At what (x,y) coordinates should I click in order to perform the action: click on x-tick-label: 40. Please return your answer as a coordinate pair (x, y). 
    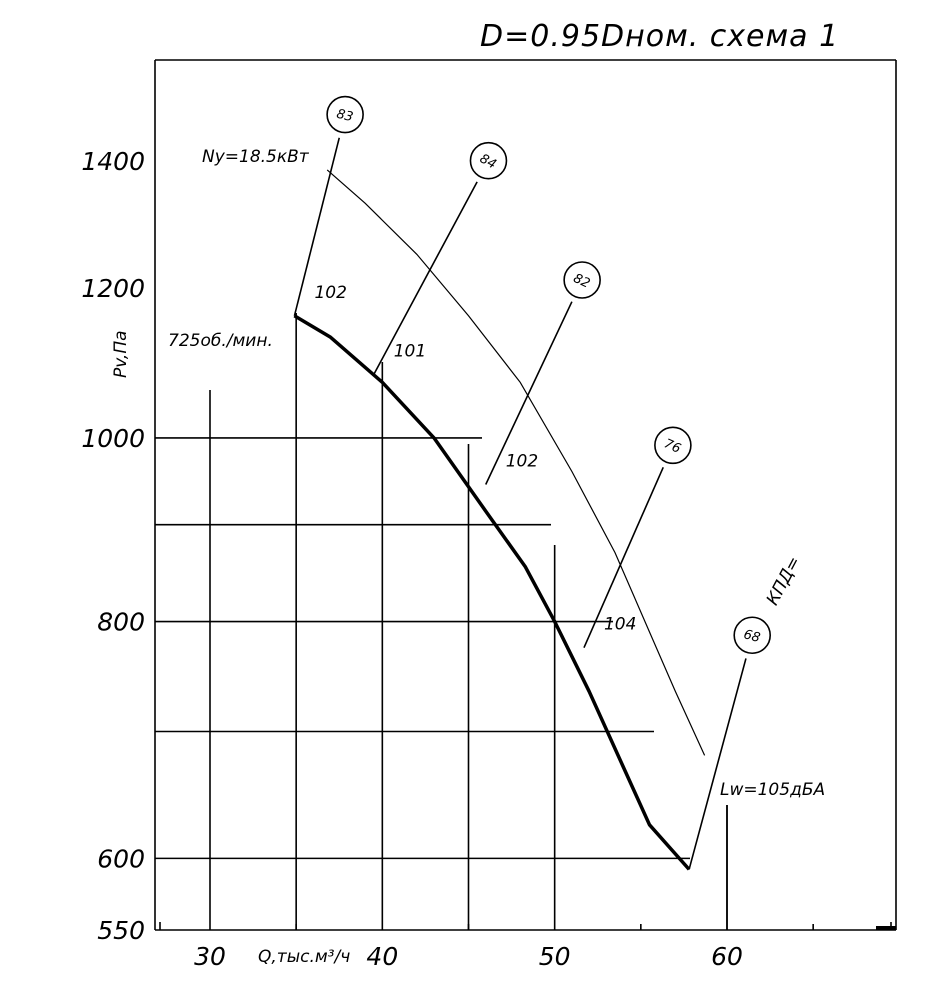
    Looking at the image, I should click on (382, 956).